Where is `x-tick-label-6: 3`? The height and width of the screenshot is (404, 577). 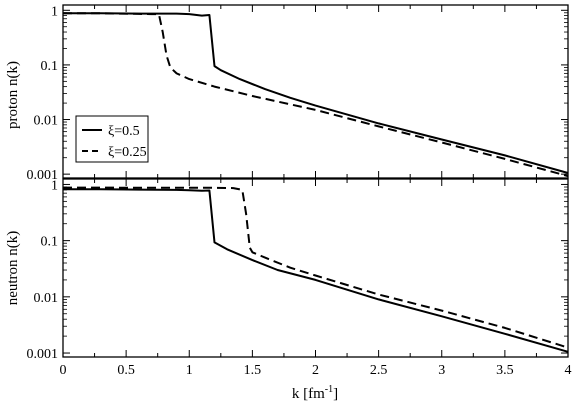 x-tick-label-6: 3 is located at coordinates (441, 370).